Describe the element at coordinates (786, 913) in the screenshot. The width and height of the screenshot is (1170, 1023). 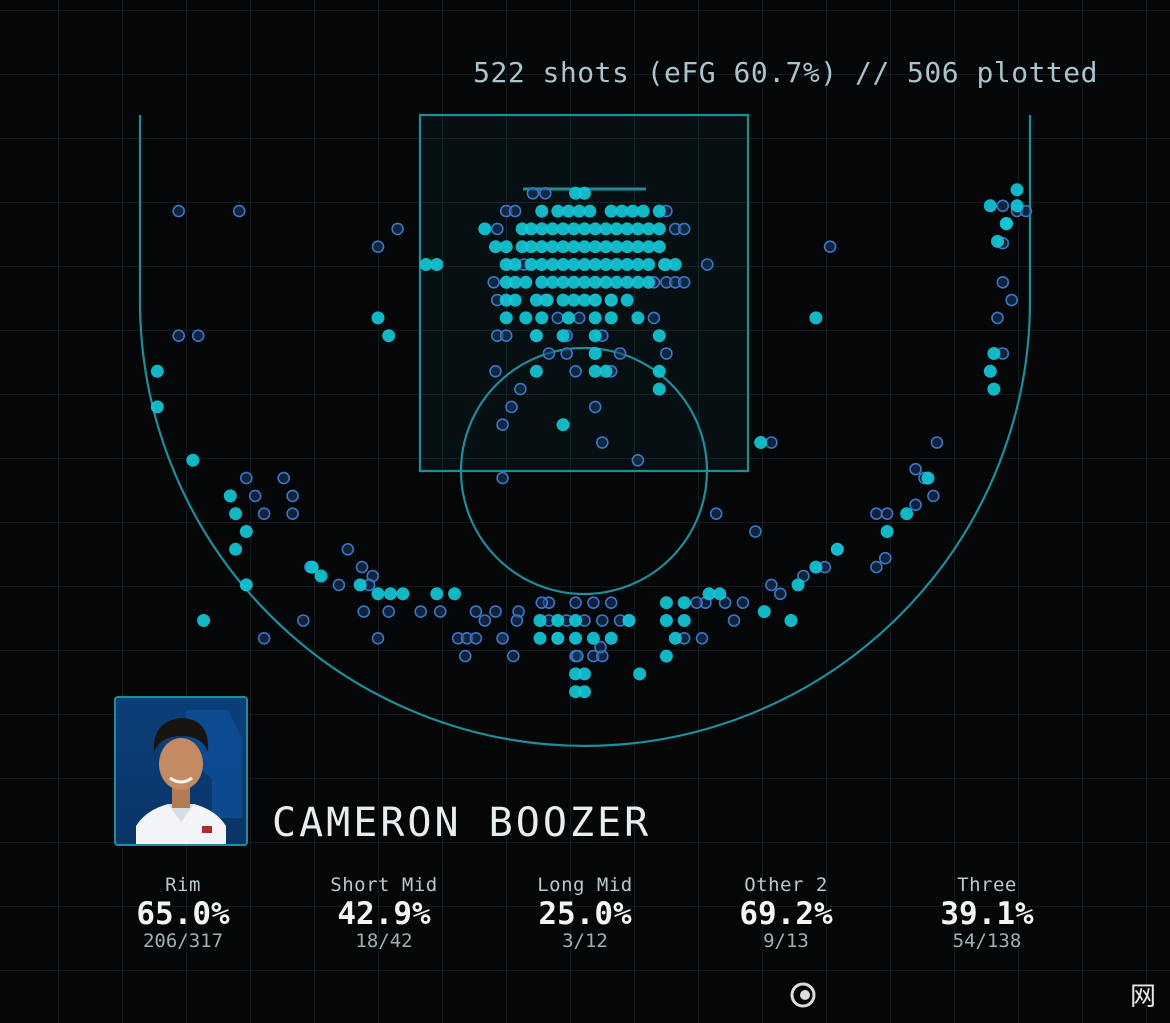
I see `zone-stat-other-2: Other 2 69.2% 9/13` at that location.